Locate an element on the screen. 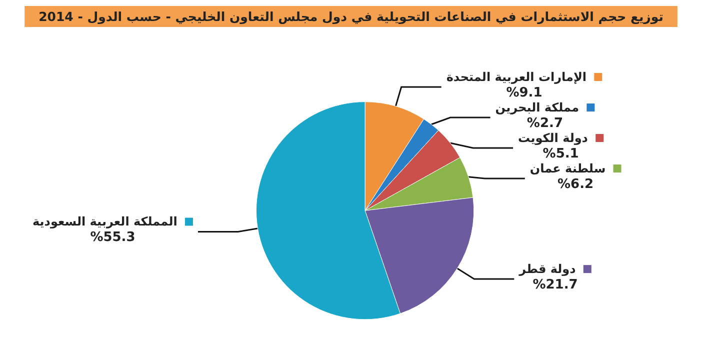 Image resolution: width=702 pixels, height=351 pixels. data-label: %2.7 is located at coordinates (545, 124).